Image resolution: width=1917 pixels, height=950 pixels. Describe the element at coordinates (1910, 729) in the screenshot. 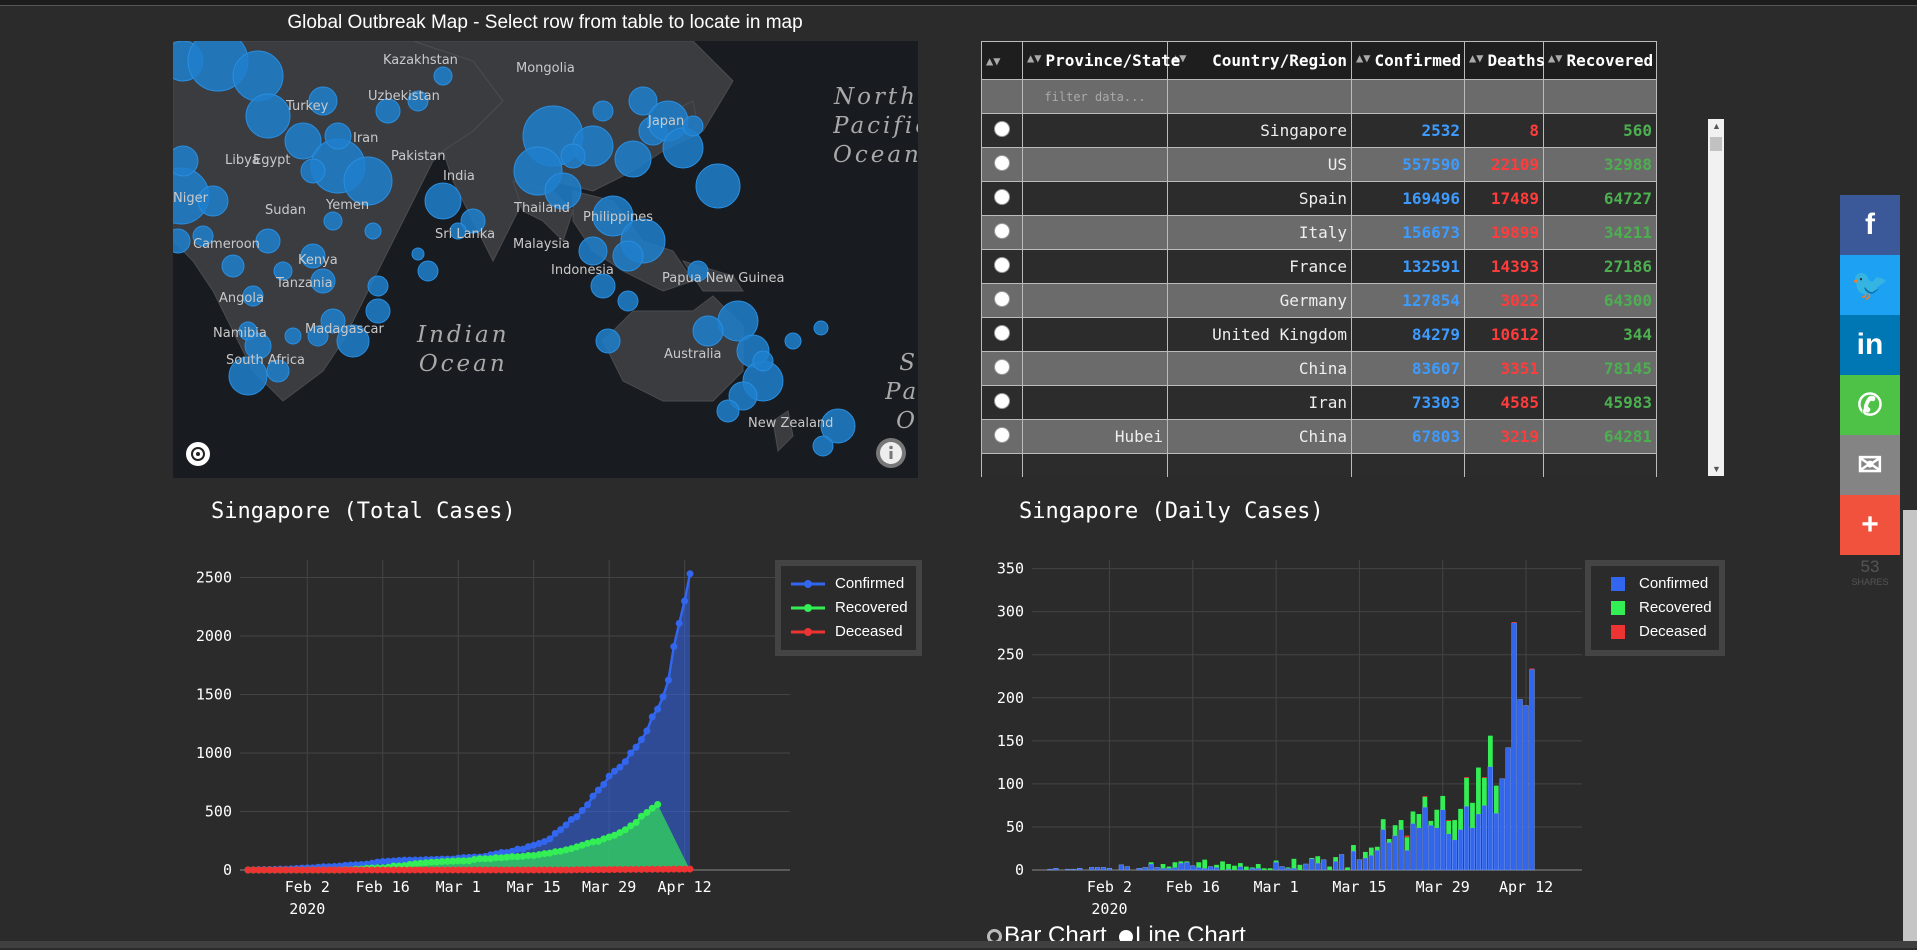

I see `page-scrollbar` at that location.